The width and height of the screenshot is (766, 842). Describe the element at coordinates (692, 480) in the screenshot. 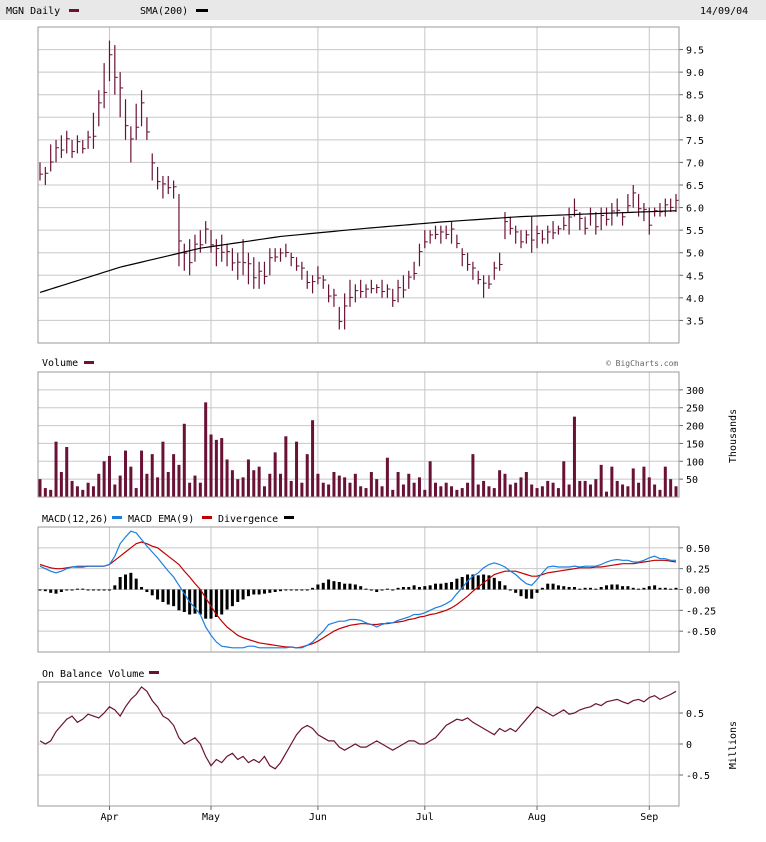

I see `volume-tick-label-0: 50` at that location.